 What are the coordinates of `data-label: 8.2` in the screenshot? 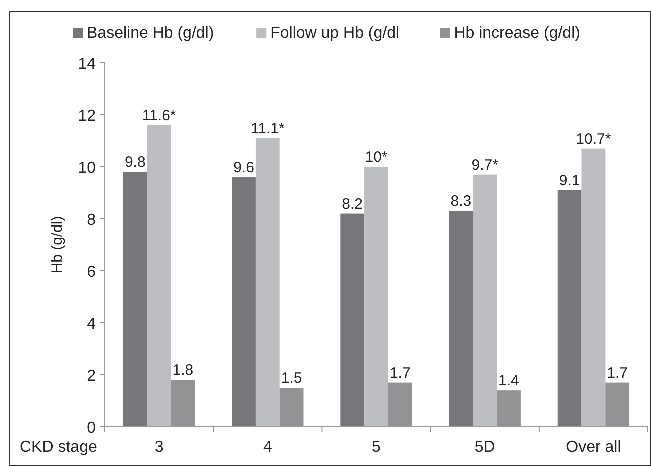 It's located at (353, 204).